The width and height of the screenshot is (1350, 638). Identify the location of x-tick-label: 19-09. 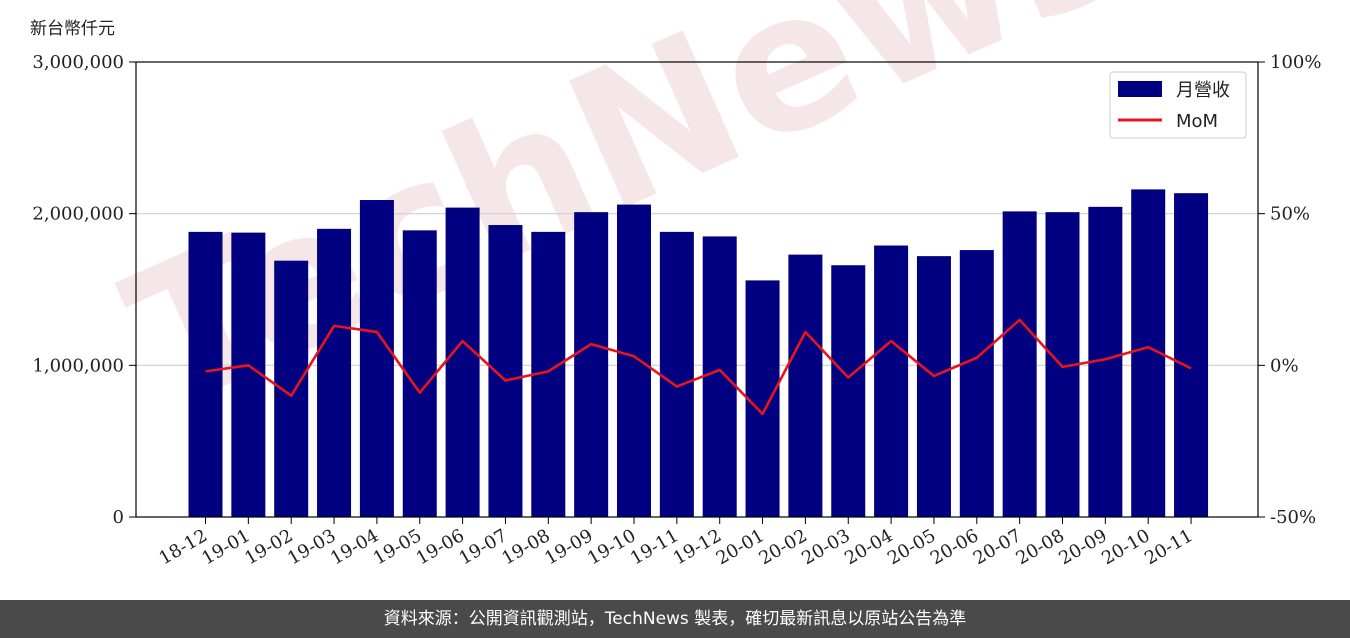
(568, 547).